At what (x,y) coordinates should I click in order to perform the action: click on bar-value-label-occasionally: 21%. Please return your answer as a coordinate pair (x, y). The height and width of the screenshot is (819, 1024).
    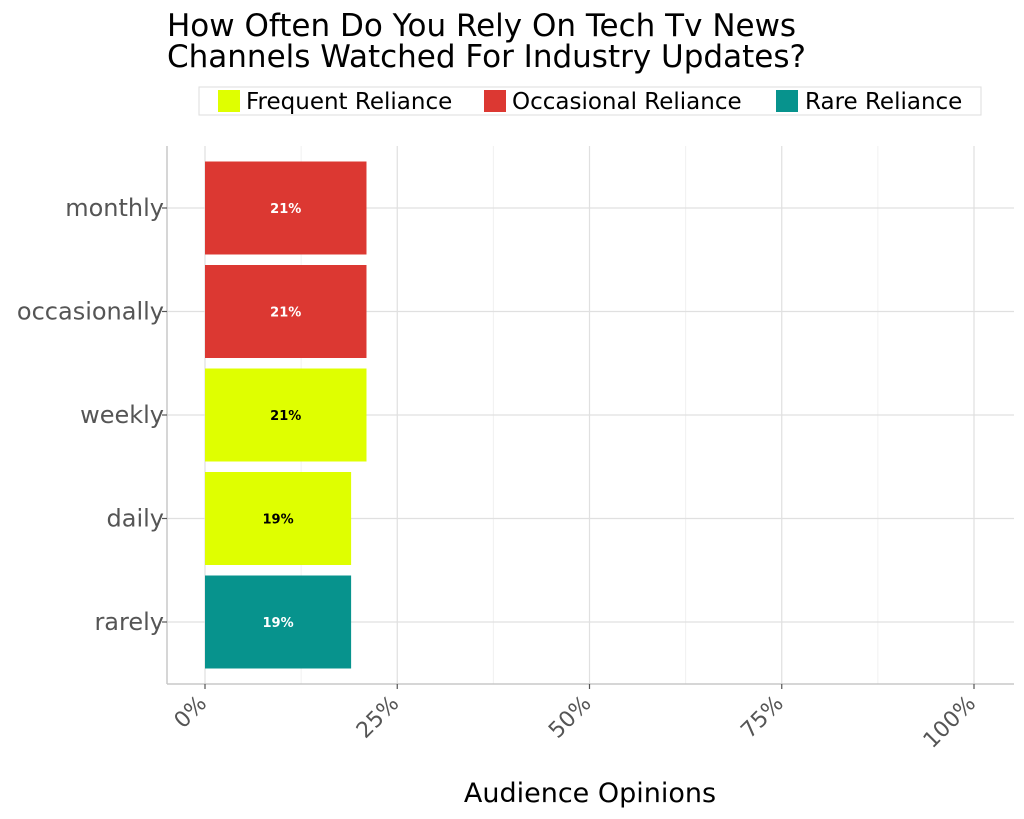
    Looking at the image, I should click on (285, 313).